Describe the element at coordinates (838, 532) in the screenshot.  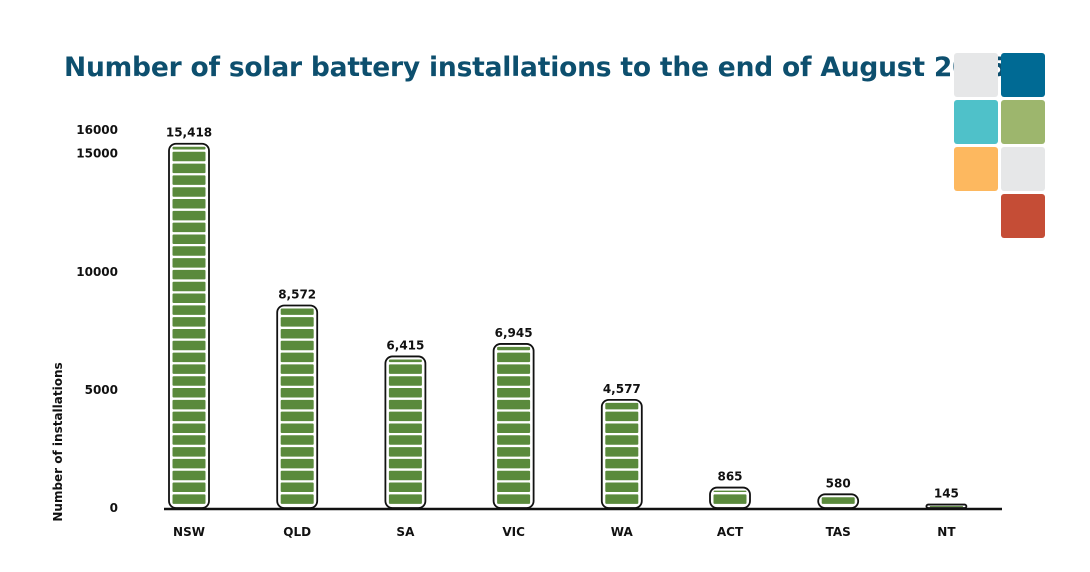
I see `x-tick-label: TAS` at that location.